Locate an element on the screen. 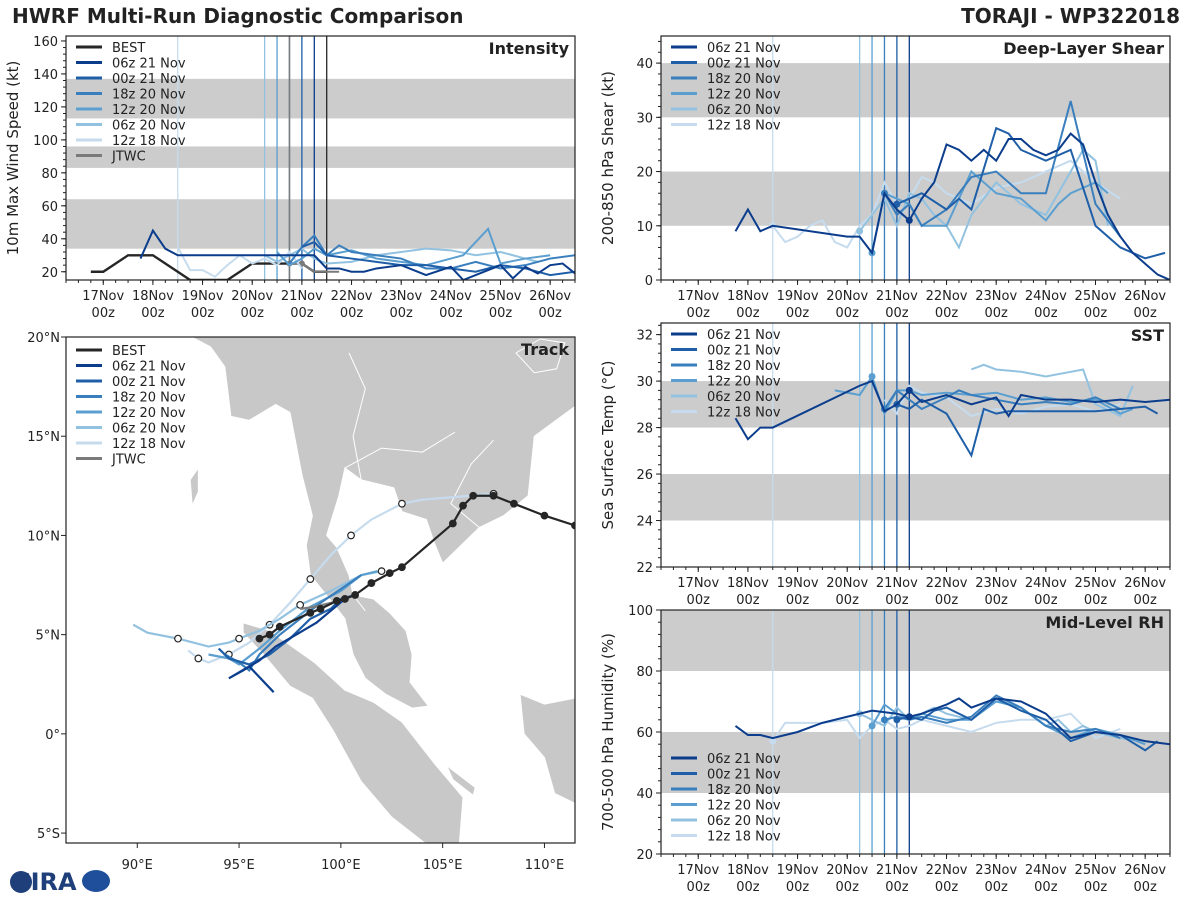 The width and height of the screenshot is (1200, 902). panel-title: Intensity is located at coordinates (529, 48).